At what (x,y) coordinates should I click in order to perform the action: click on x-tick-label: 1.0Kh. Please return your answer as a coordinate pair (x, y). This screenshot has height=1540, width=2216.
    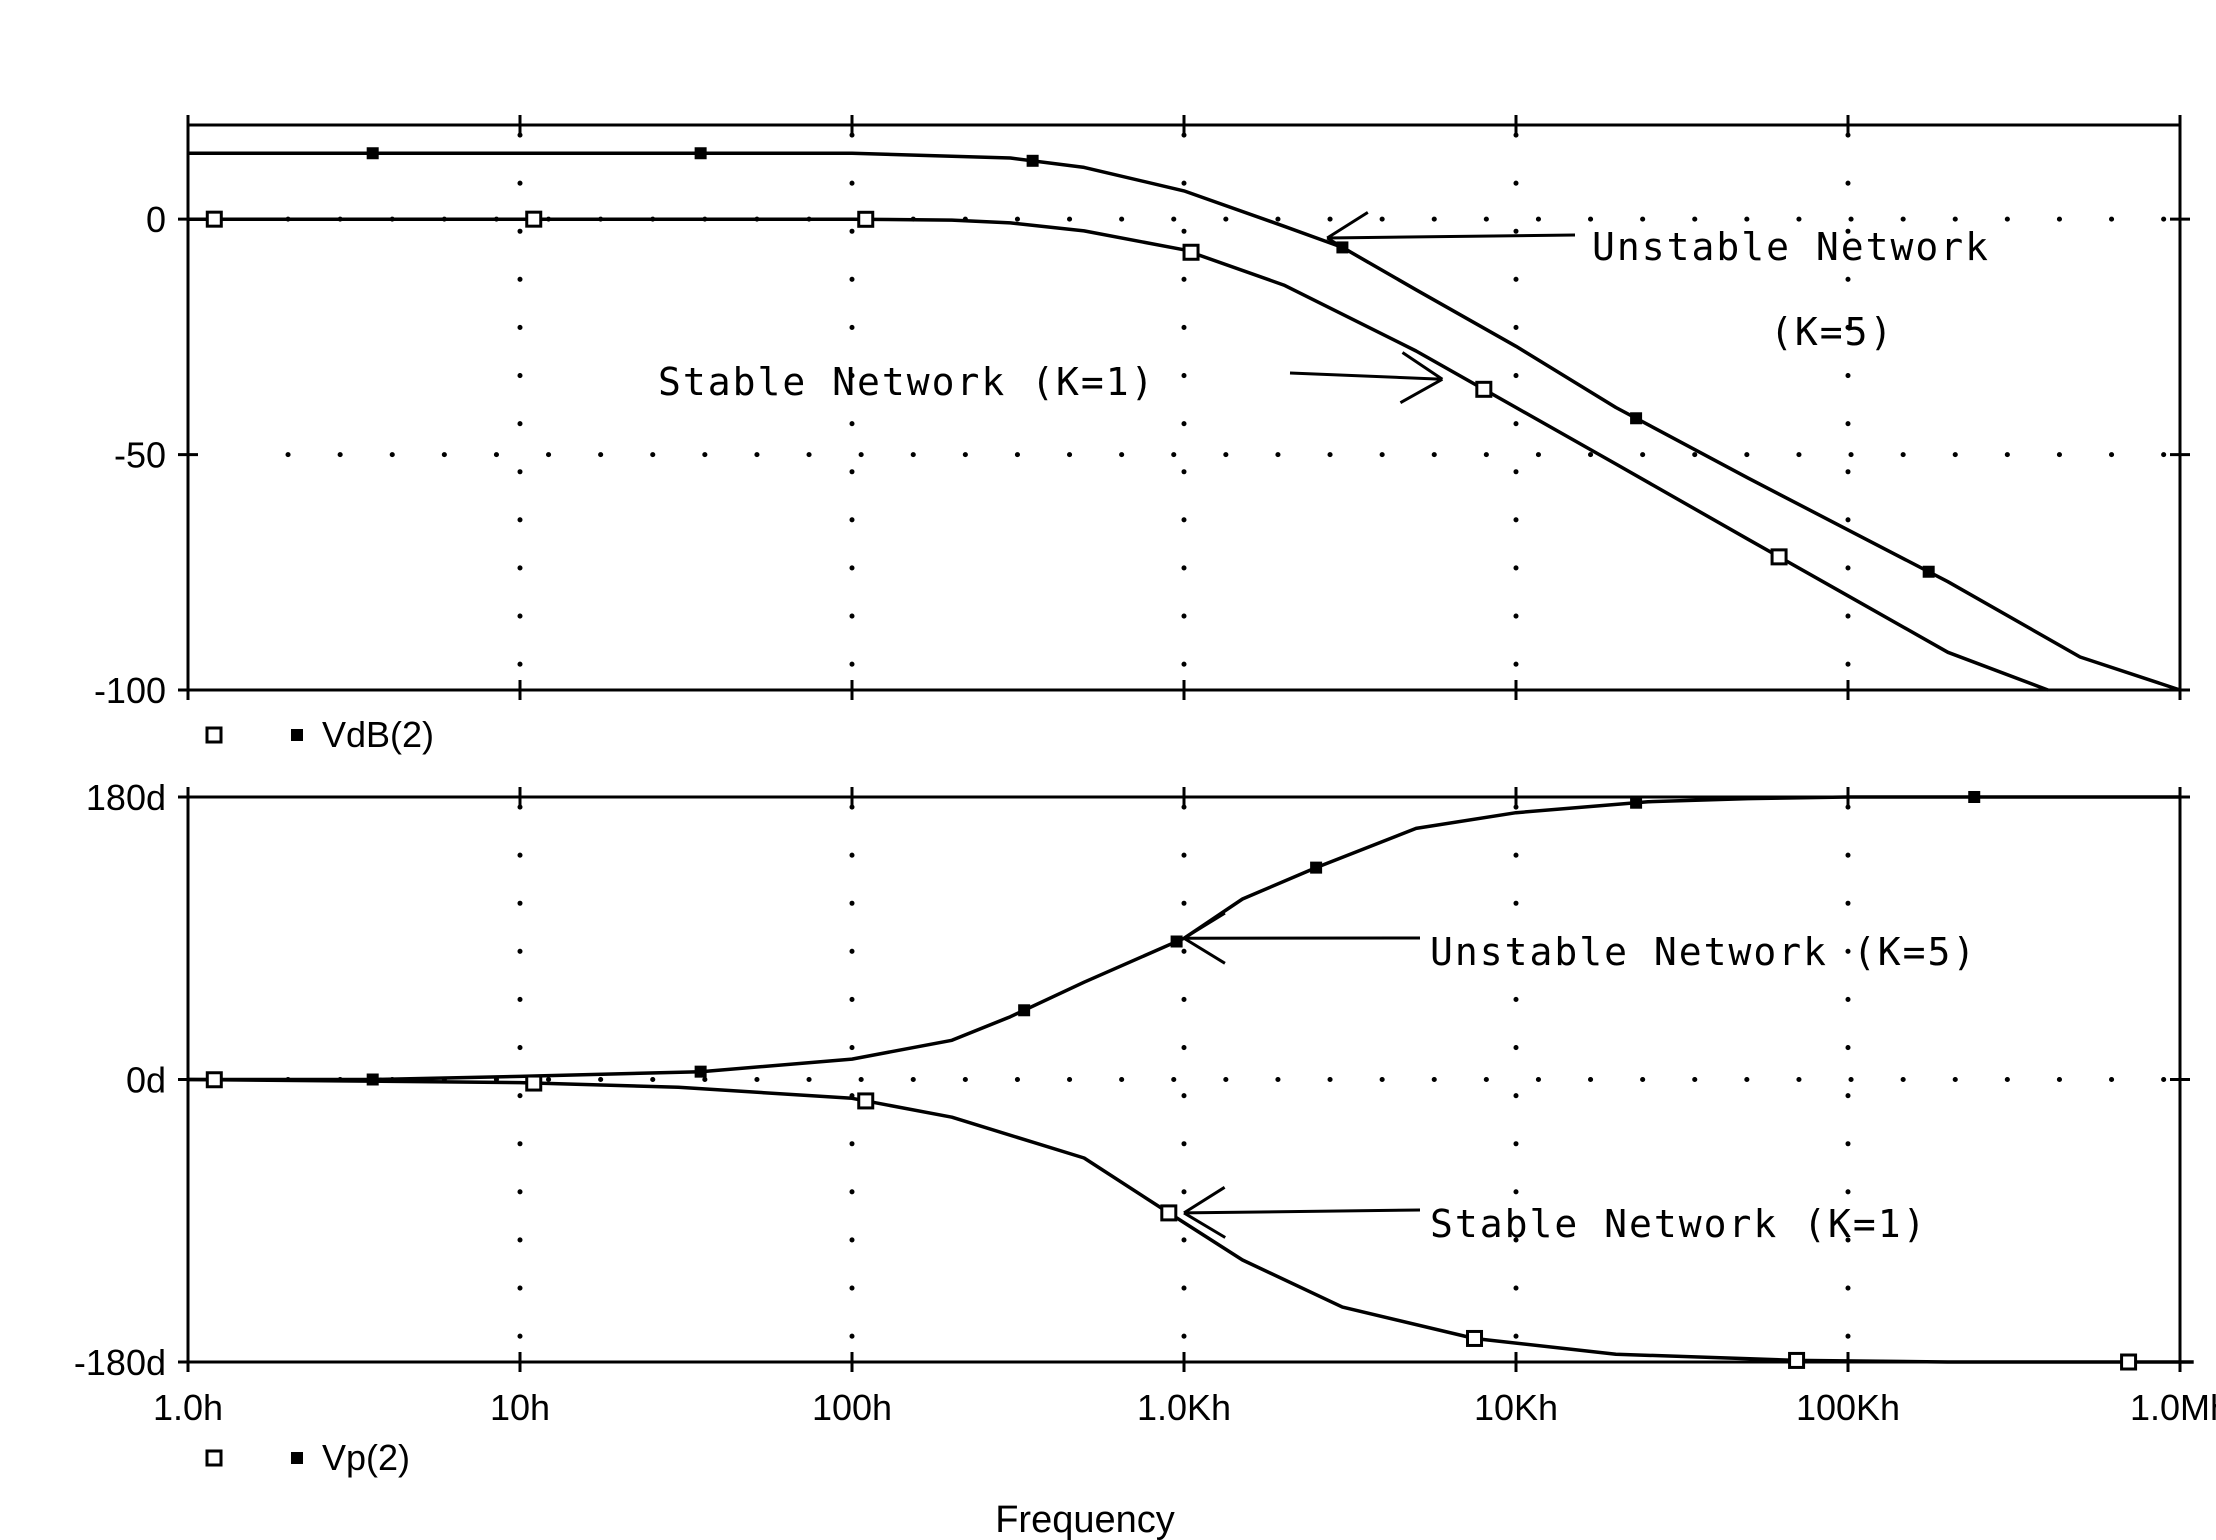
    Looking at the image, I should click on (1184, 1407).